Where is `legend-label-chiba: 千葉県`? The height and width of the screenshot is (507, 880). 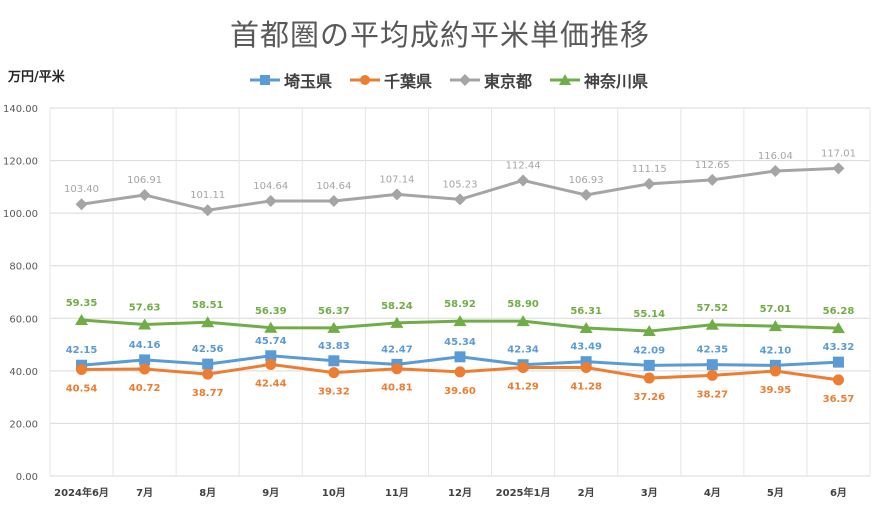 legend-label-chiba: 千葉県 is located at coordinates (408, 81).